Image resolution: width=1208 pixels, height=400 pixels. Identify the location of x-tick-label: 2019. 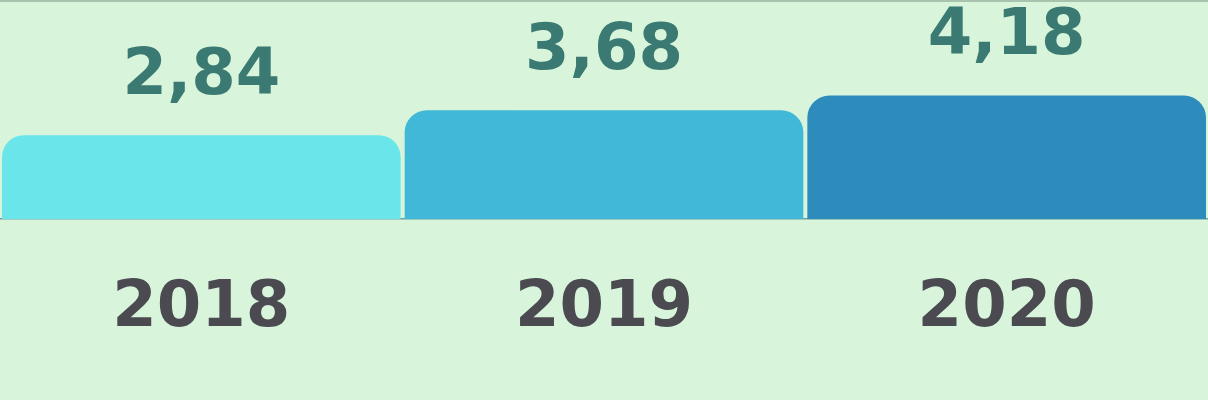
(604, 304).